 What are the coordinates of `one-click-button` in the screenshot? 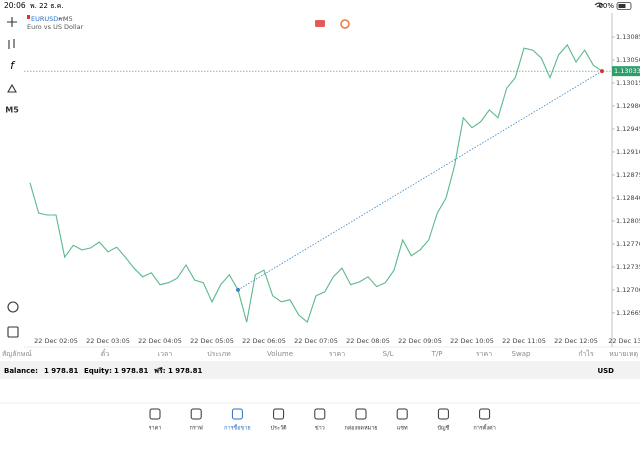 It's located at (345, 24).